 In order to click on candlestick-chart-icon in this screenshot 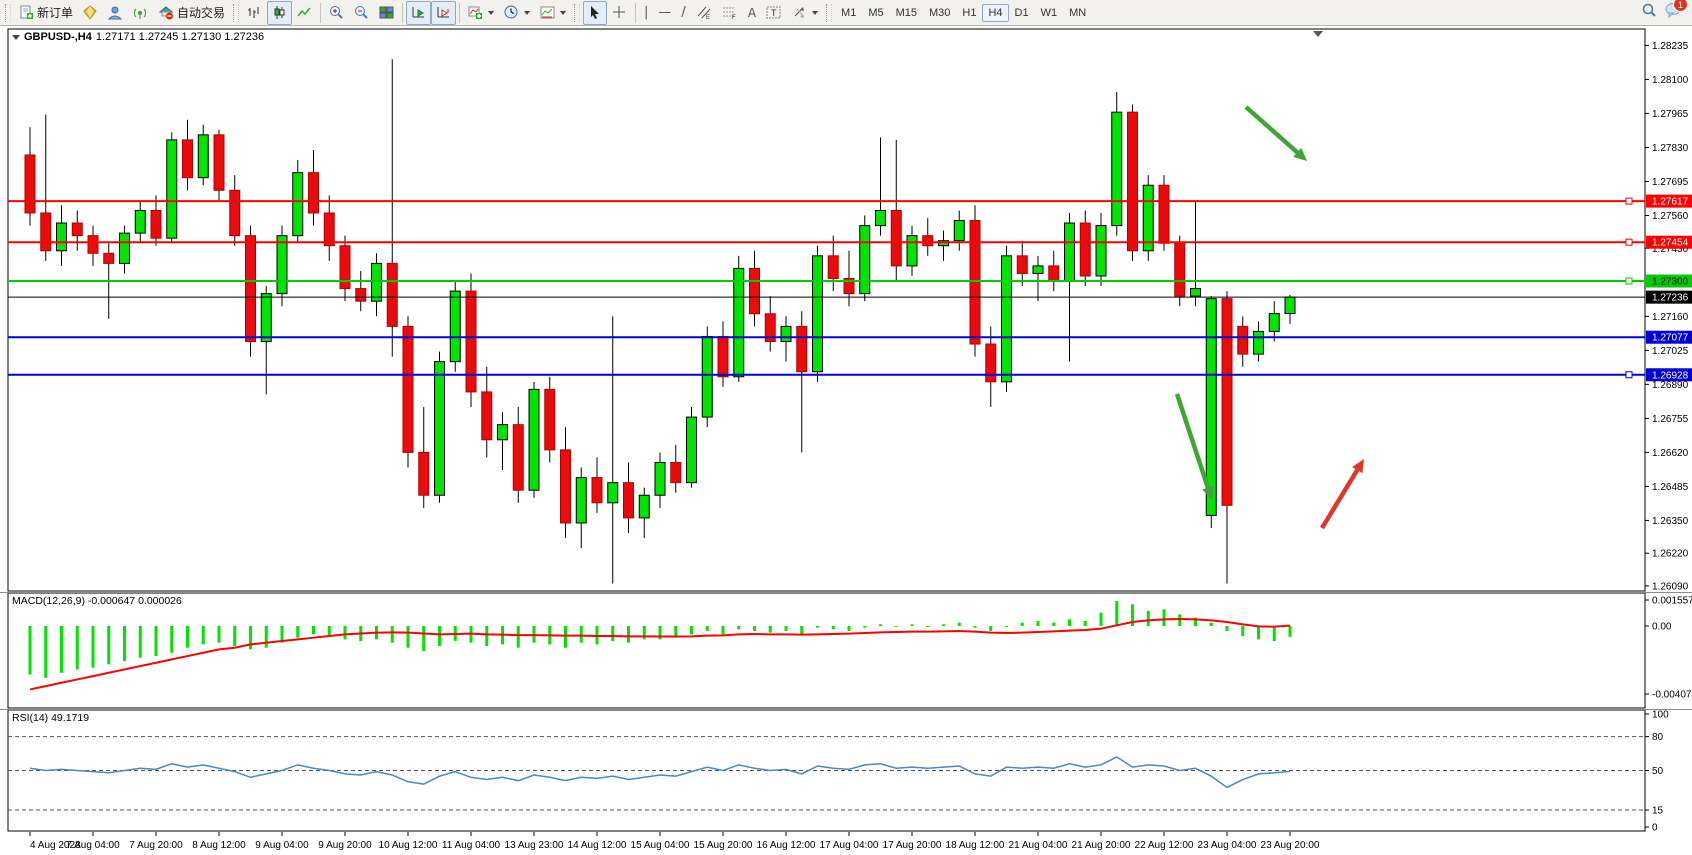, I will do `click(279, 12)`.